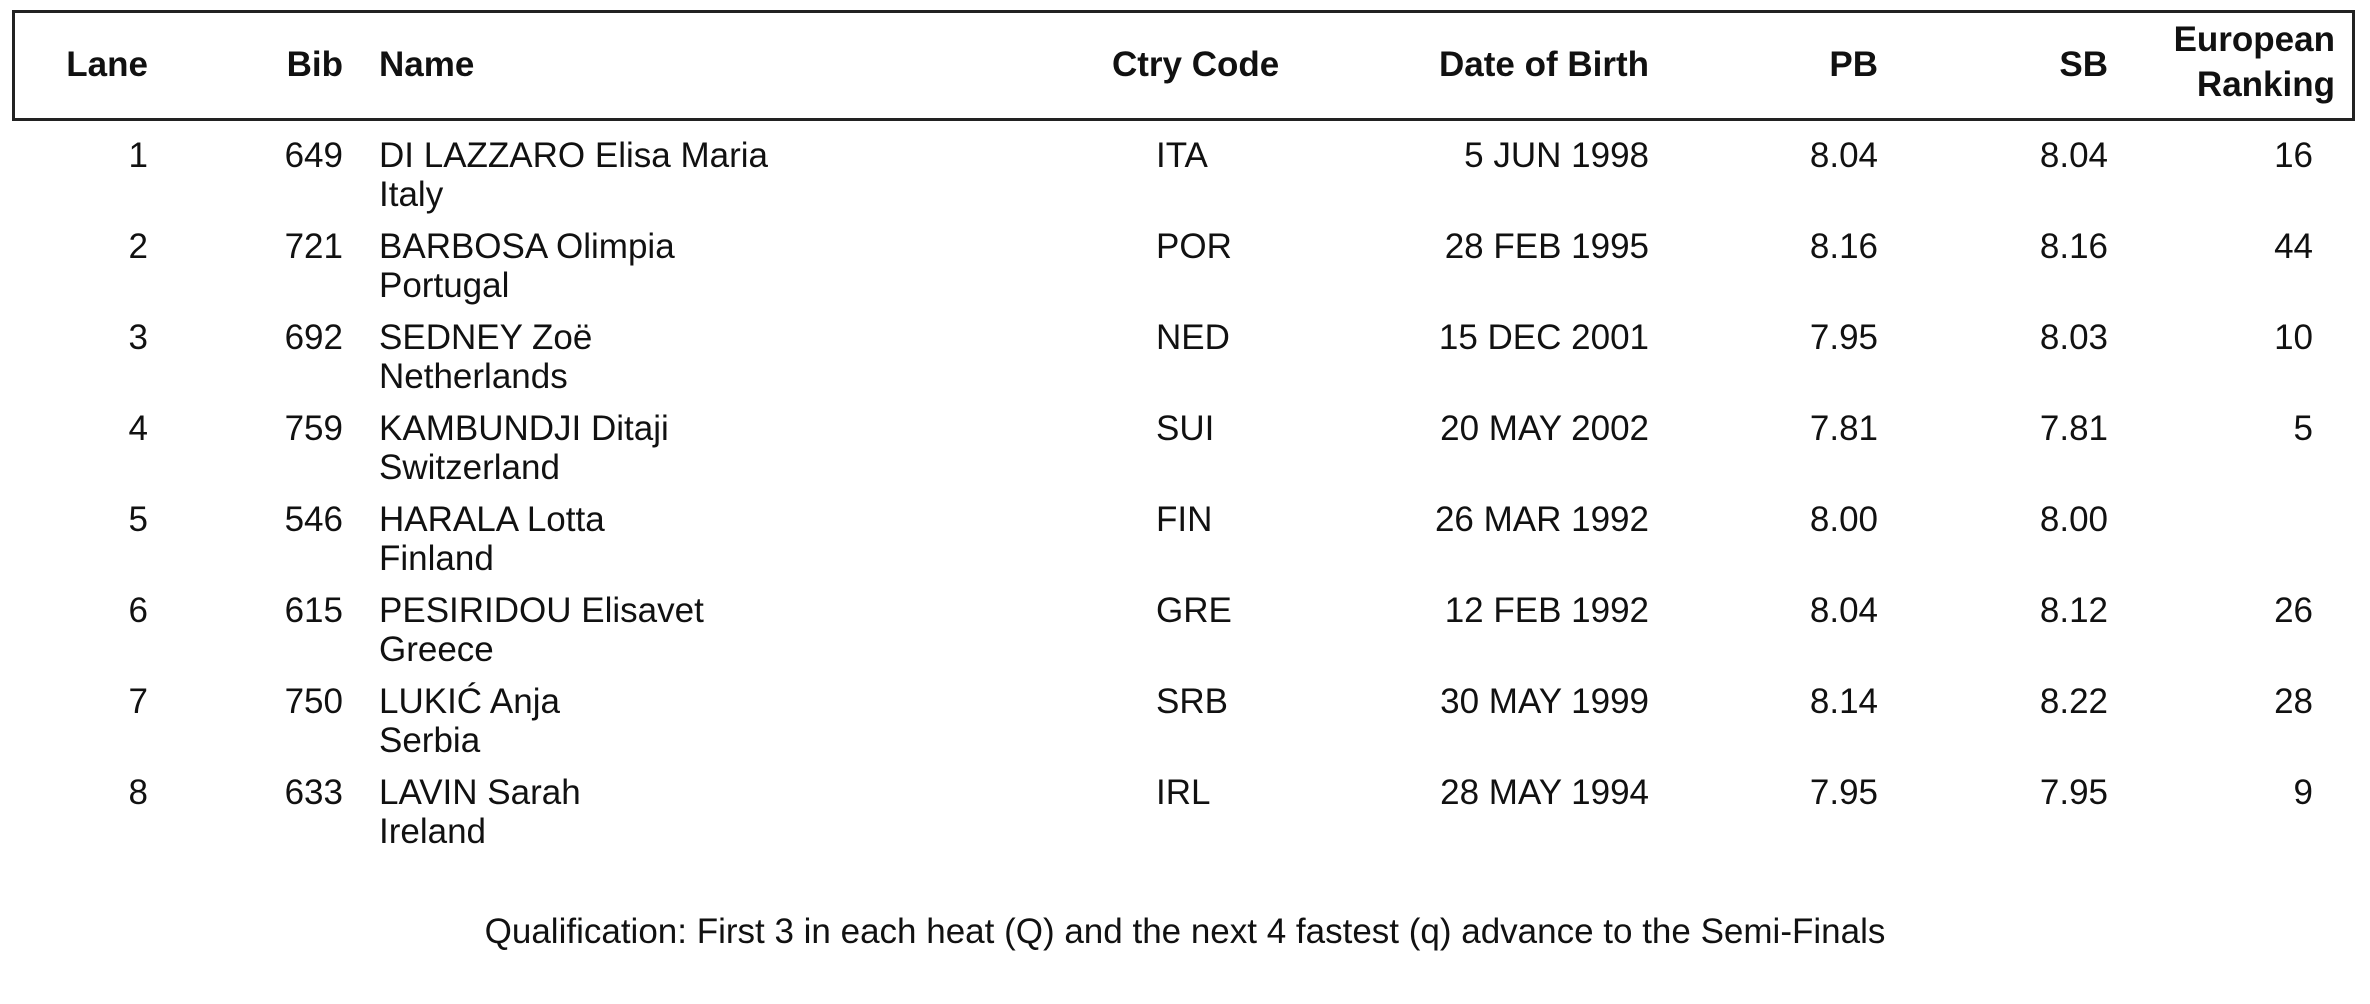  Describe the element at coordinates (138, 337) in the screenshot. I see `lane-cell: 3` at that location.